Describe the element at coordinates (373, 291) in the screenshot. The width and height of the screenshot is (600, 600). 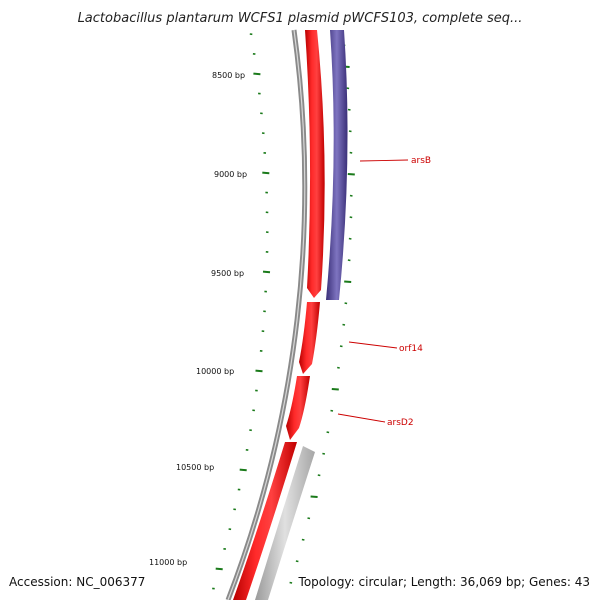
I see `gene-label-leaders` at that location.